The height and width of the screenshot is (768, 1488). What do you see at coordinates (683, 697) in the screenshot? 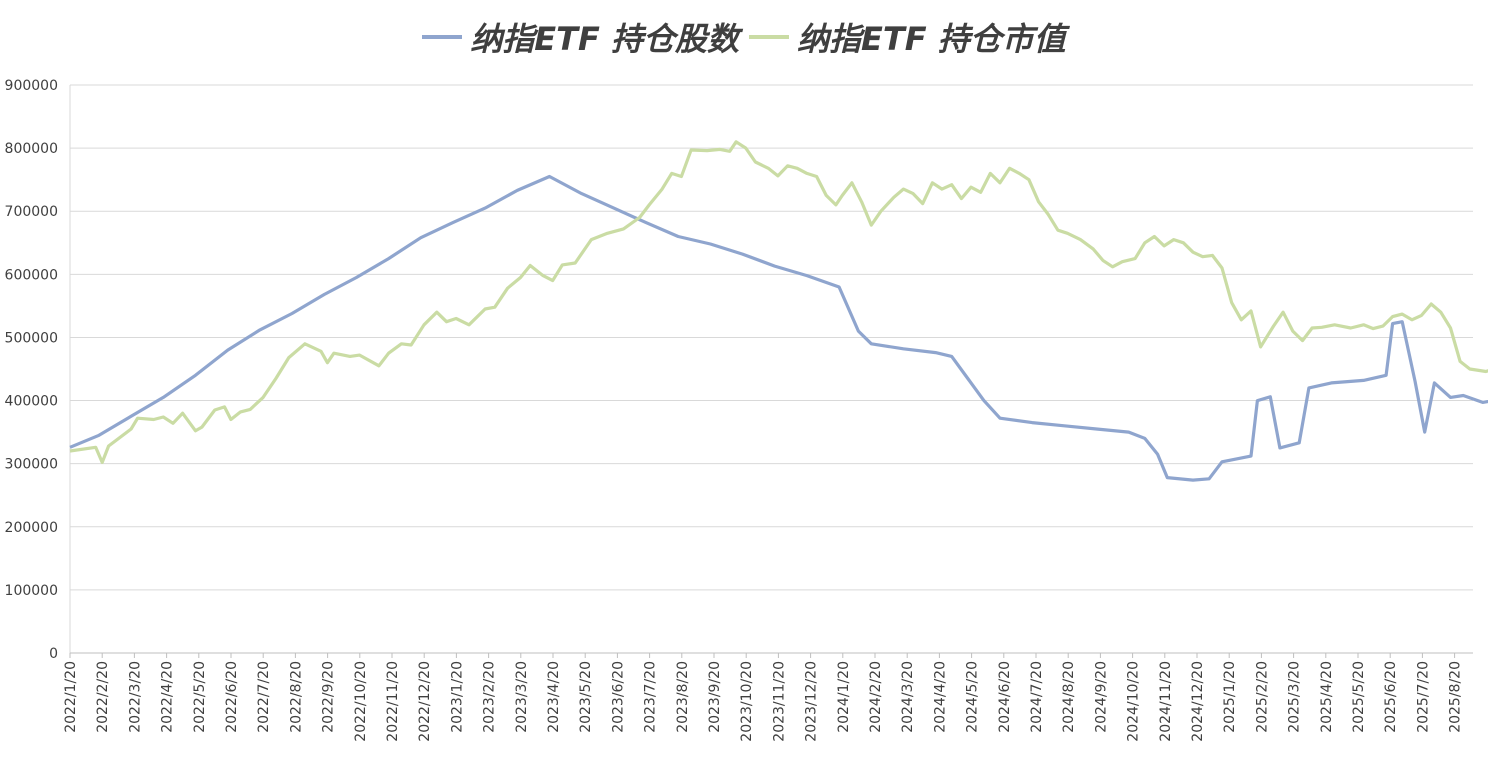
I see `x-tick-label: 2023/8/20` at bounding box center [683, 697].